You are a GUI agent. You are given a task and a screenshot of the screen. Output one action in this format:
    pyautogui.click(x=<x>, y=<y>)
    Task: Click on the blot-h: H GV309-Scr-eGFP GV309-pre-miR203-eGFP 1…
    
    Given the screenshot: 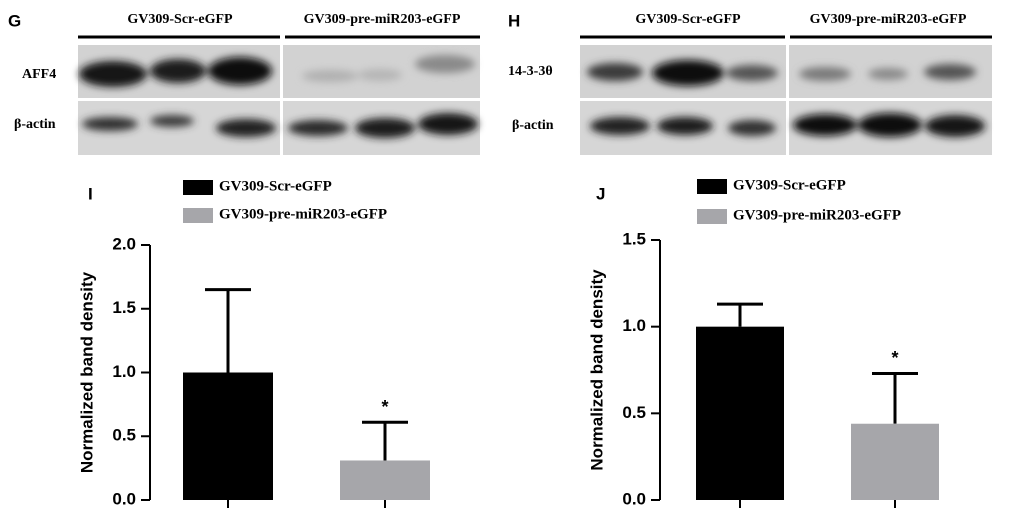 What is the action you would take?
    pyautogui.click(x=750, y=83)
    